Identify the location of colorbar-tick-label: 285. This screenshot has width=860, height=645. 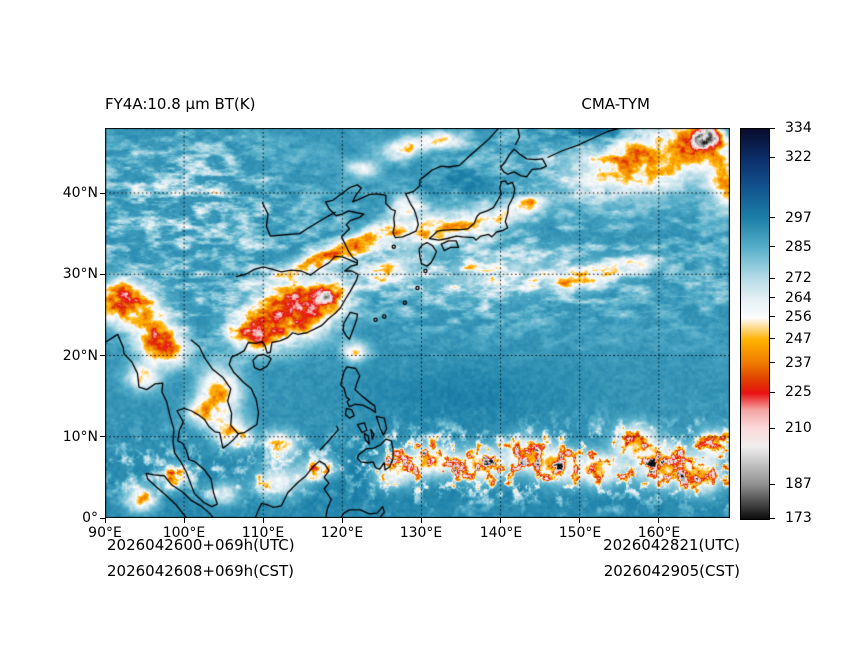
(798, 247).